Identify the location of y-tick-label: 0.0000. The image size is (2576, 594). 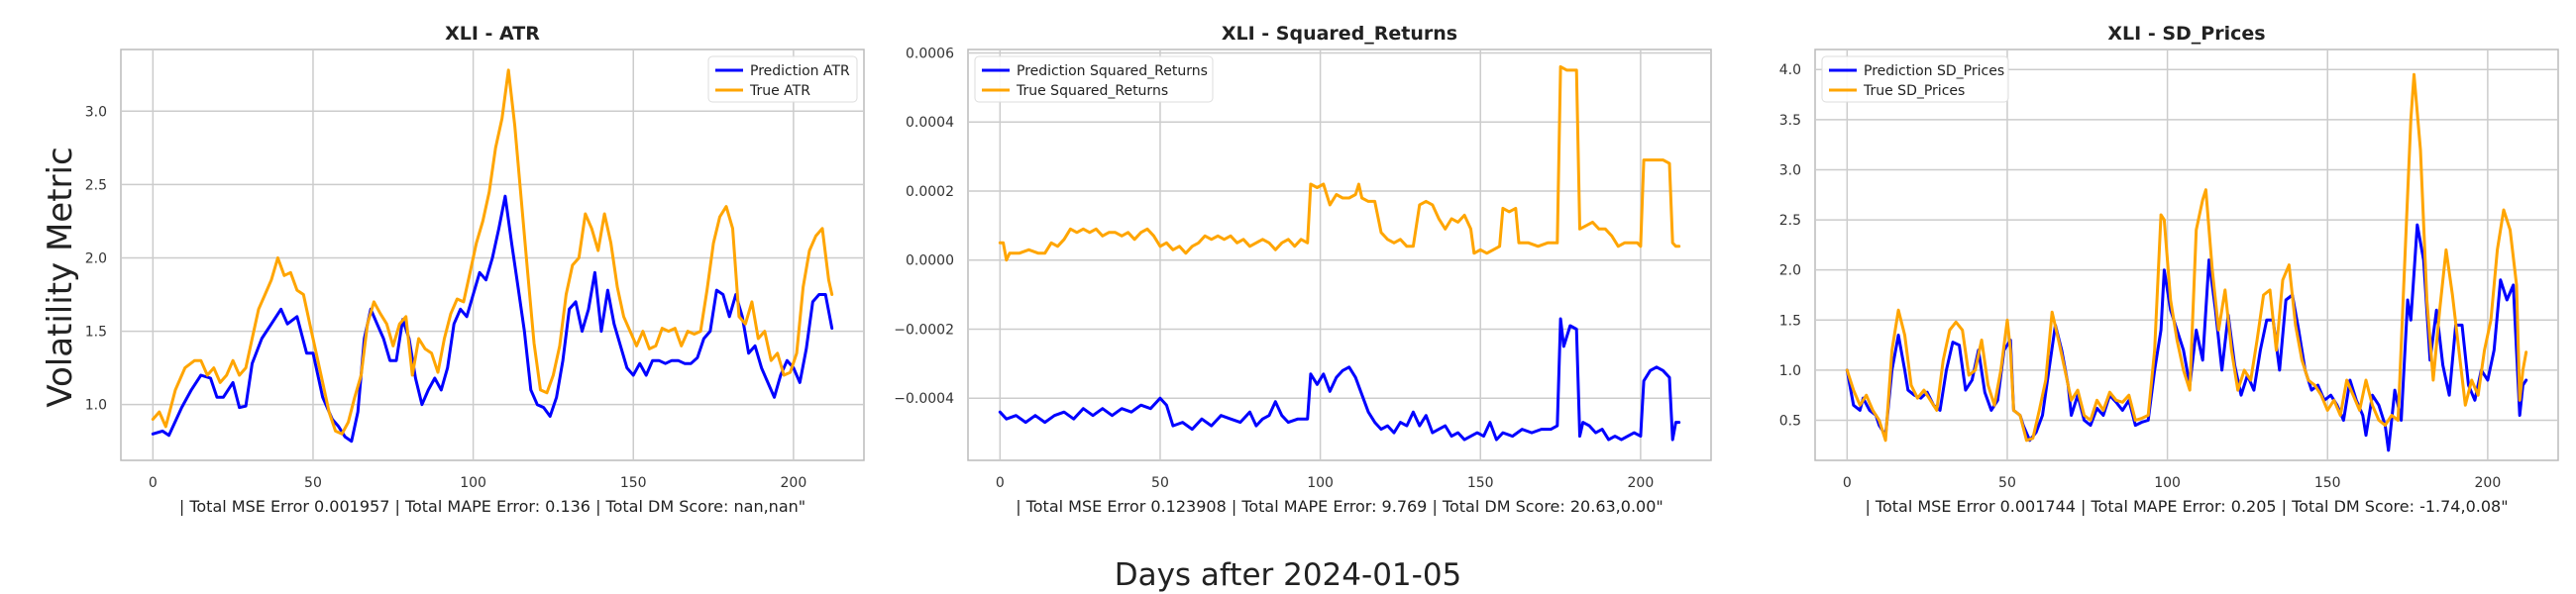
(930, 261).